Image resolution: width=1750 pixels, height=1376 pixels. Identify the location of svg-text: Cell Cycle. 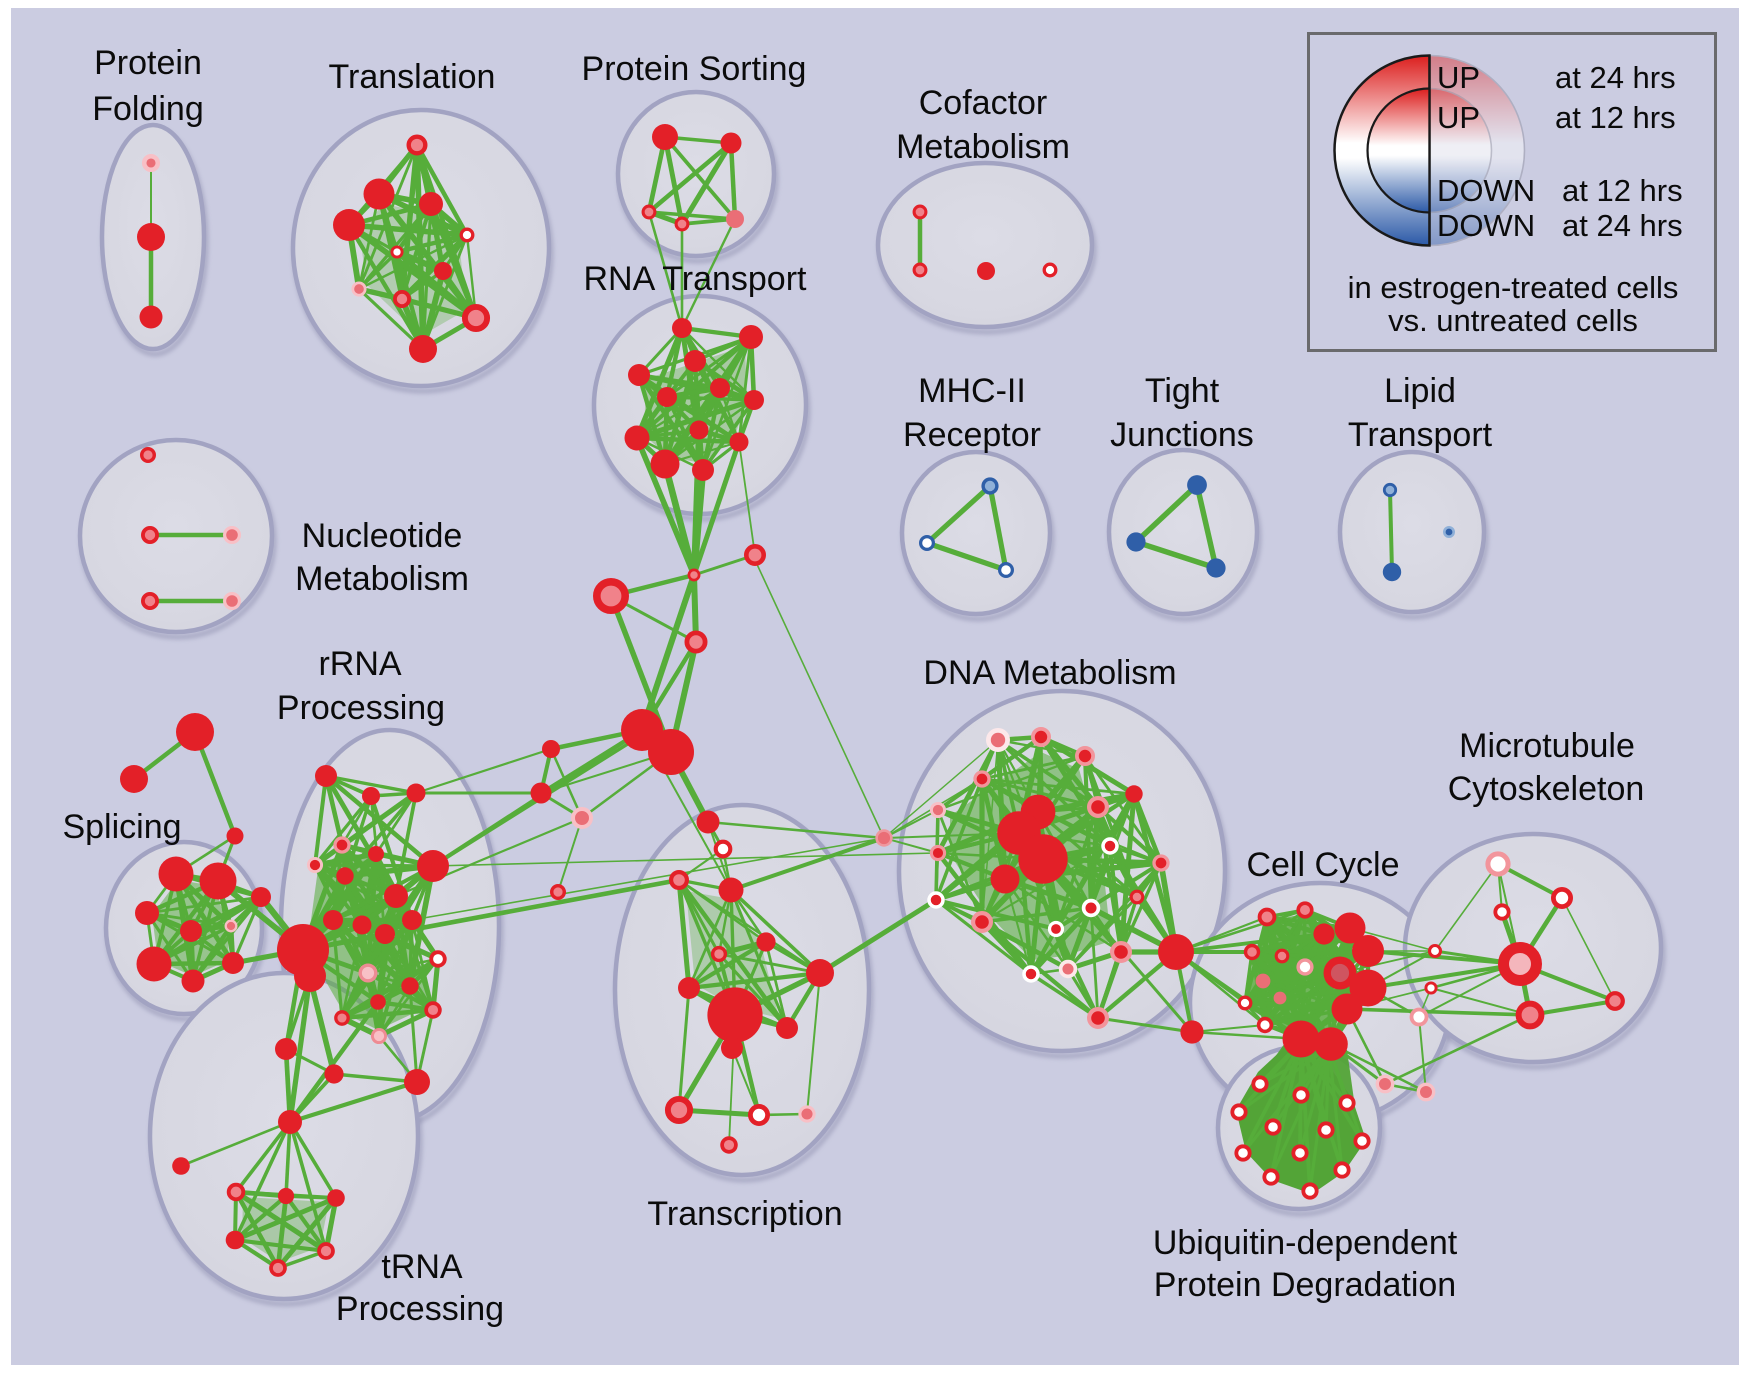
(1322, 865).